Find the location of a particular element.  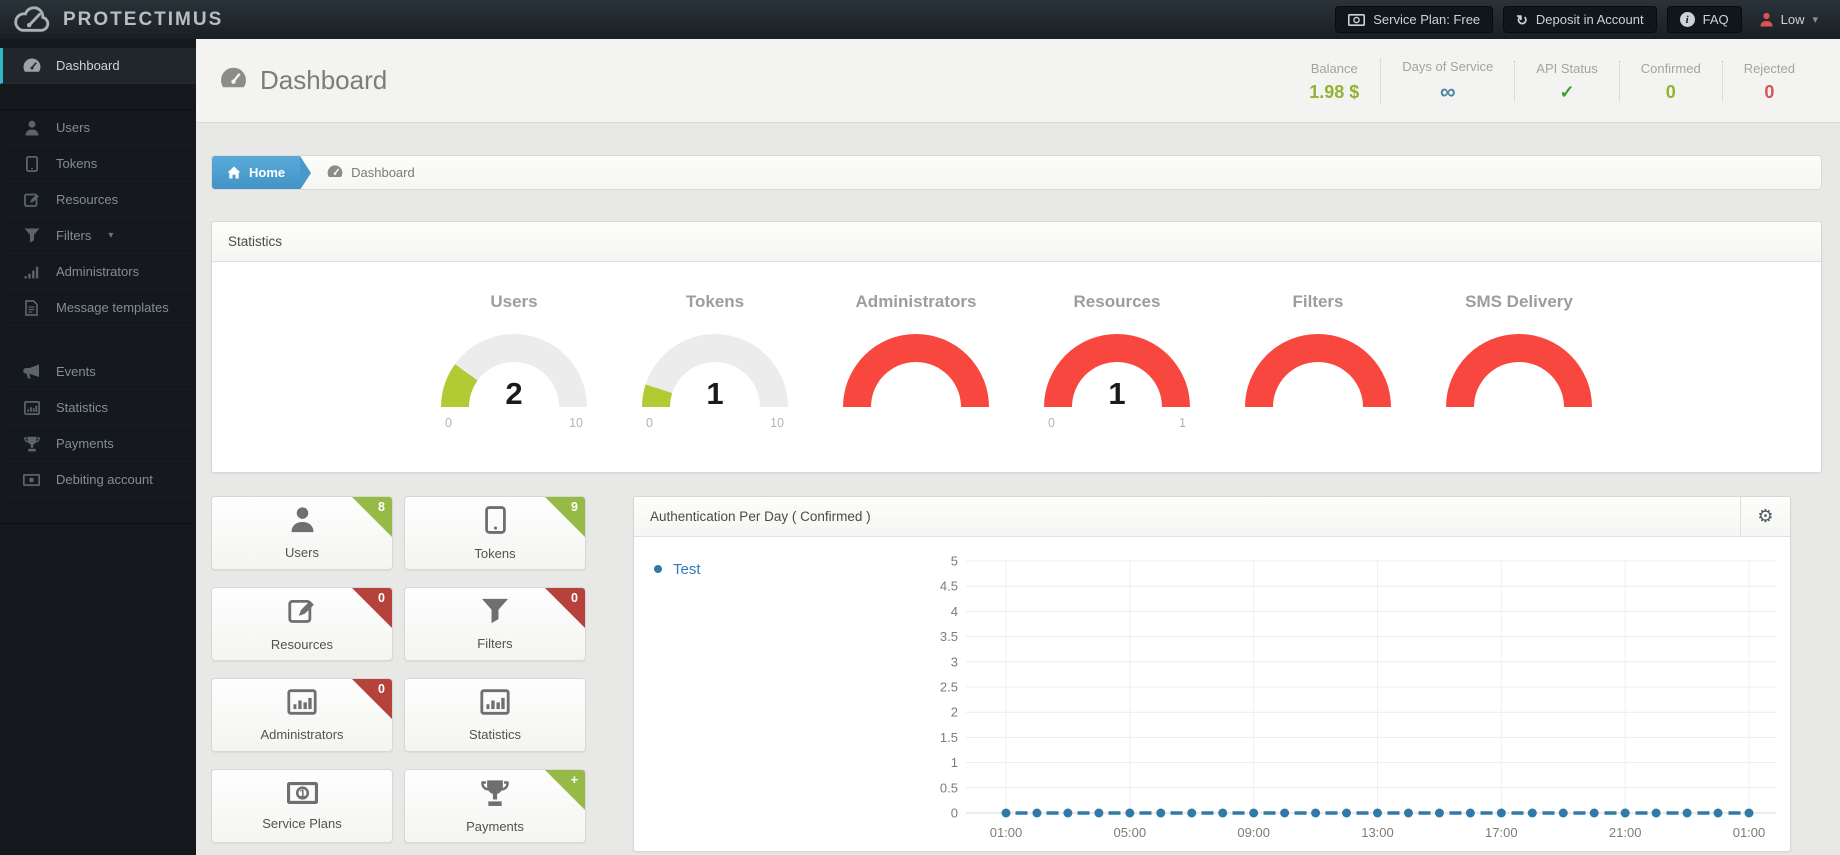

tile-service-plans: 1 Service Plans is located at coordinates (302, 806).